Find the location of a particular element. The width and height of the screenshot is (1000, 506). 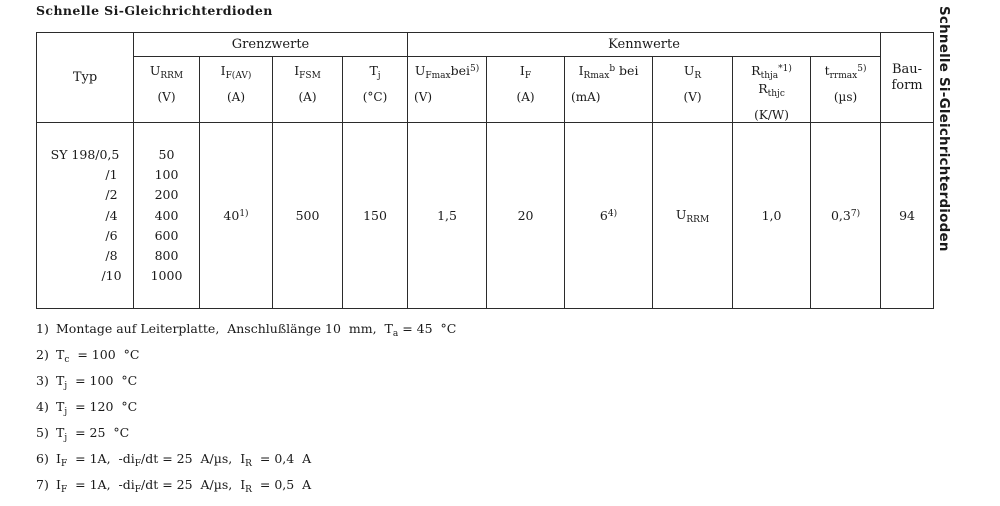

footnote-number: 1) is located at coordinates (42, 328).